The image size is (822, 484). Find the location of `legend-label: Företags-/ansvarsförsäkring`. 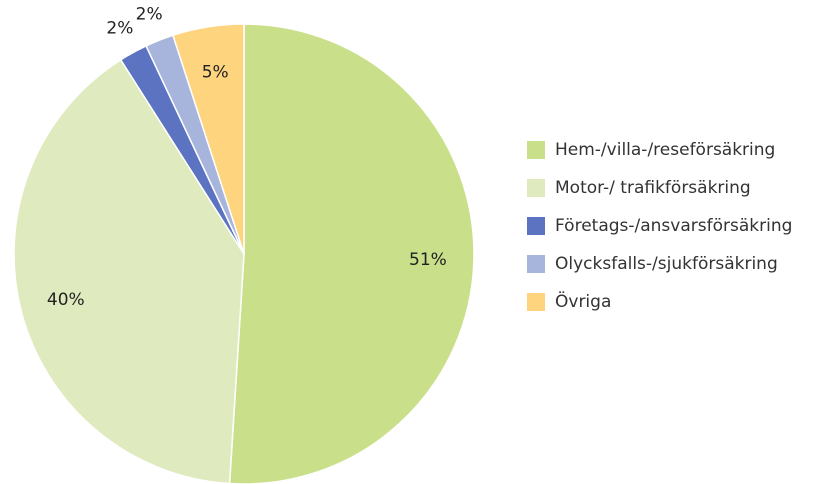

legend-label: Företags-/ansvarsförsäkring is located at coordinates (673, 226).